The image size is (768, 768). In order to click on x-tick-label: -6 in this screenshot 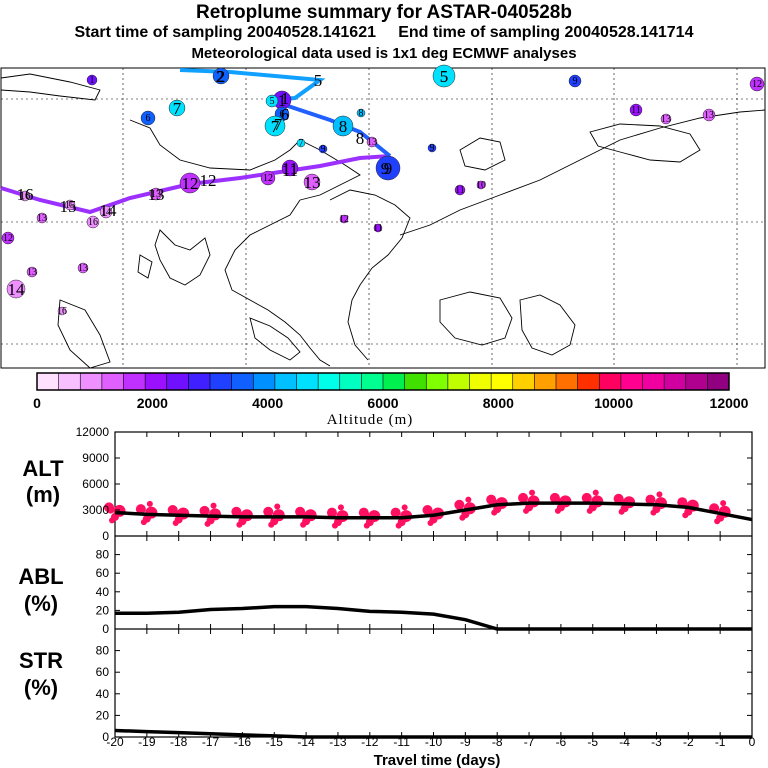, I will do `click(561, 742)`.